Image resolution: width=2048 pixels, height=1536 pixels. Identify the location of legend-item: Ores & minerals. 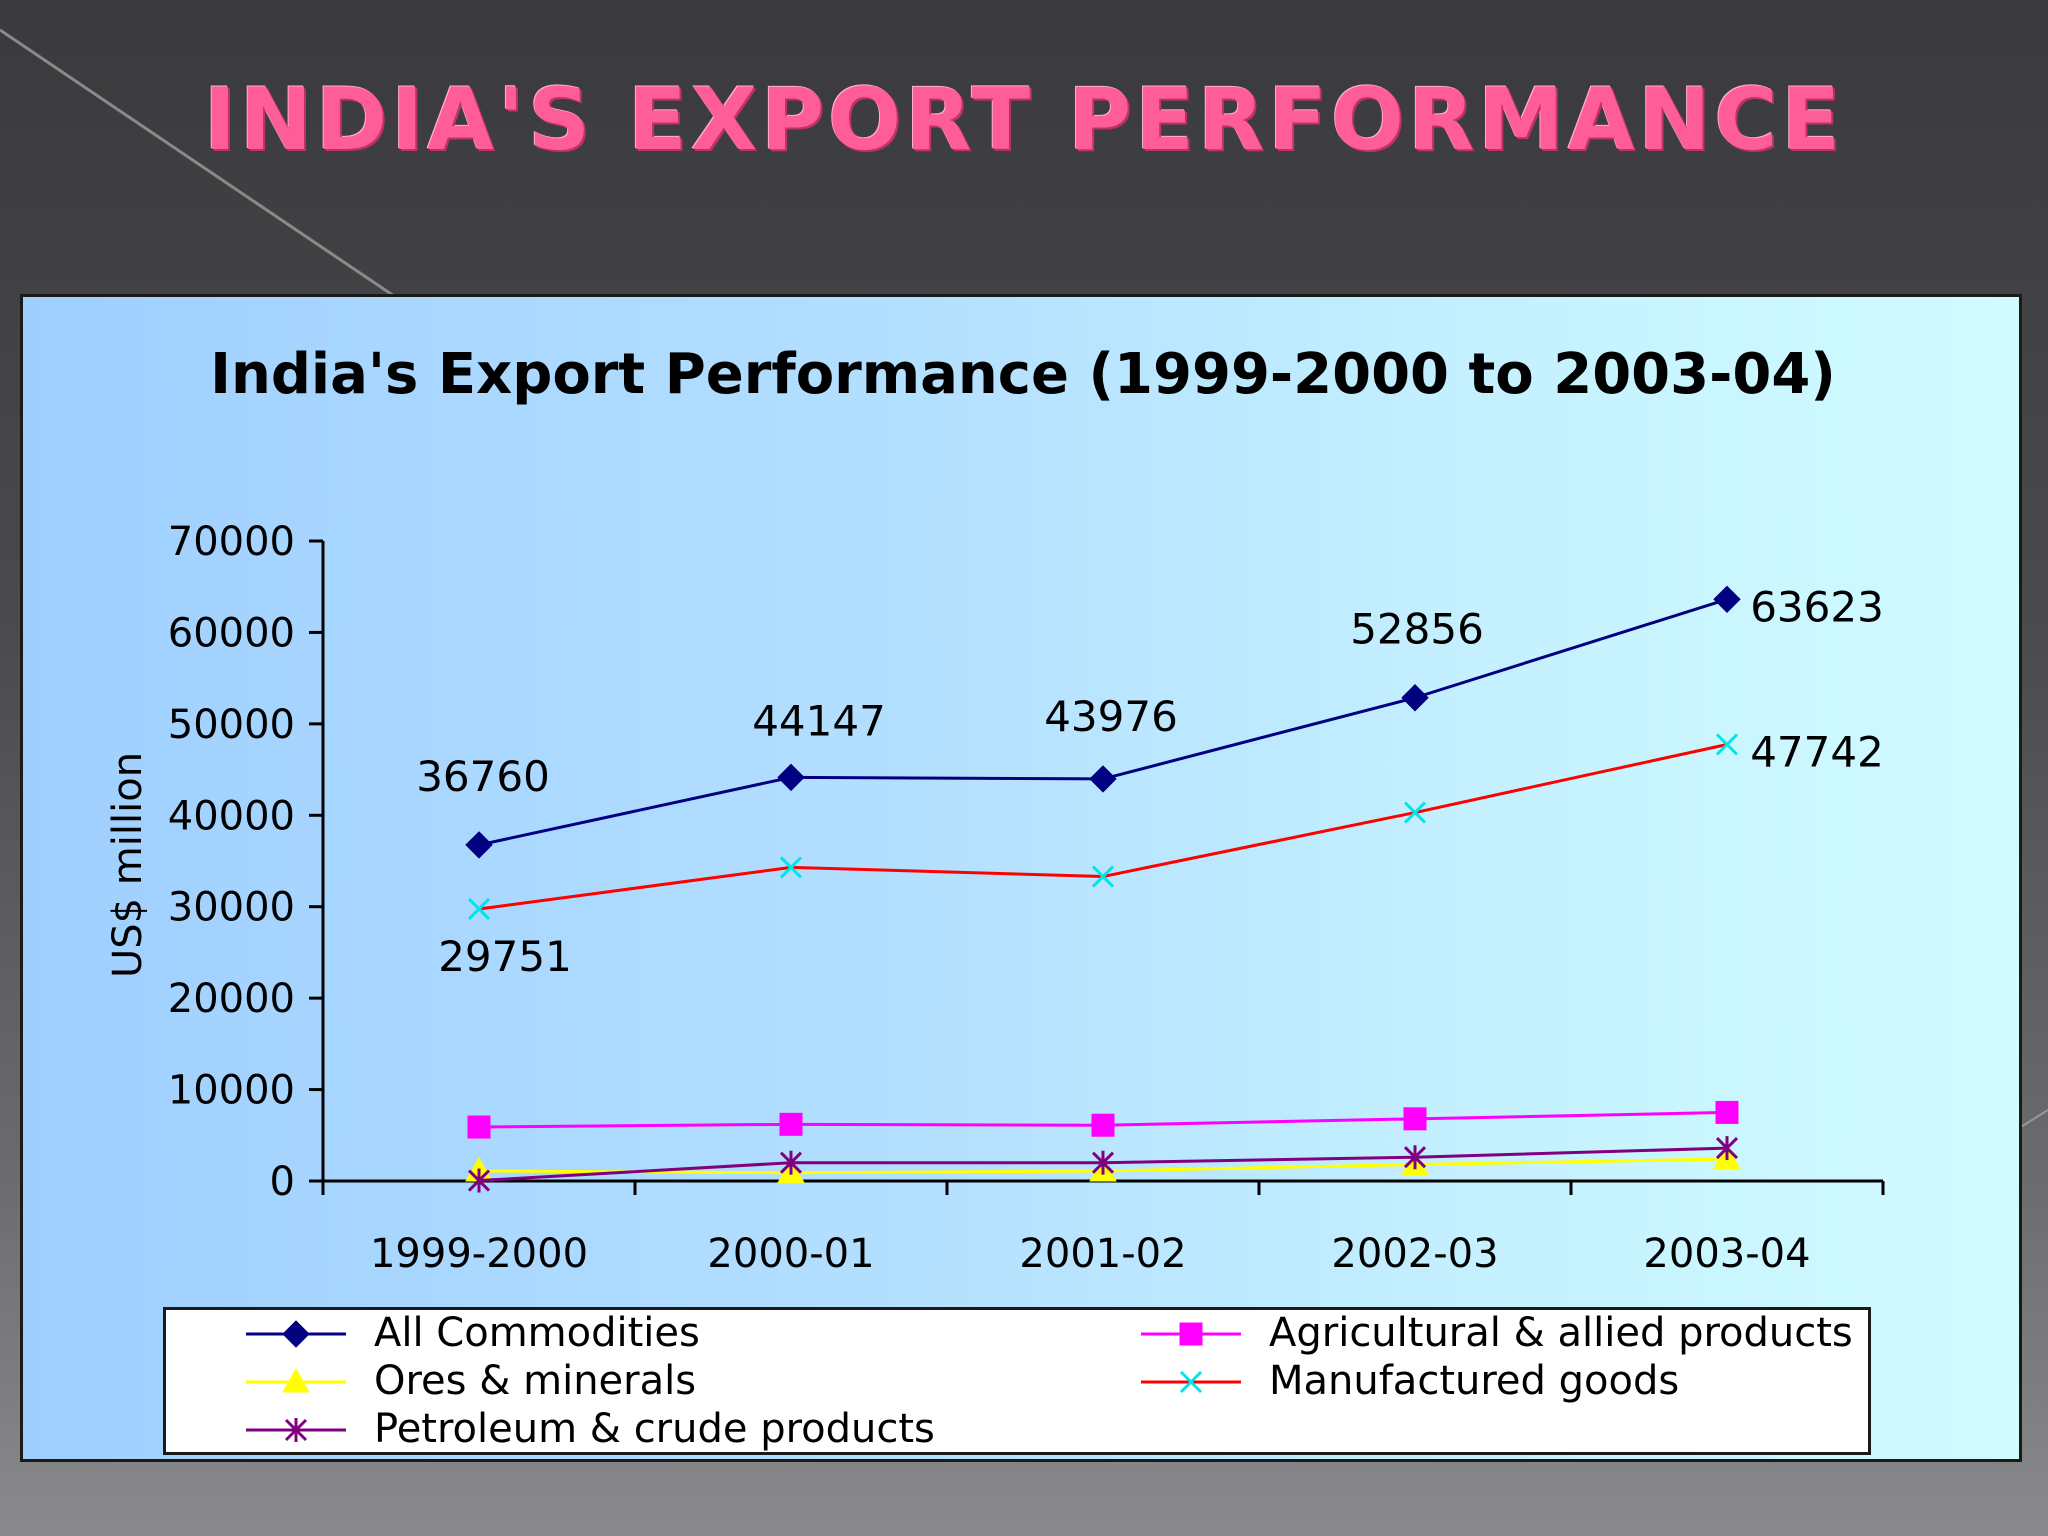
(471, 1381).